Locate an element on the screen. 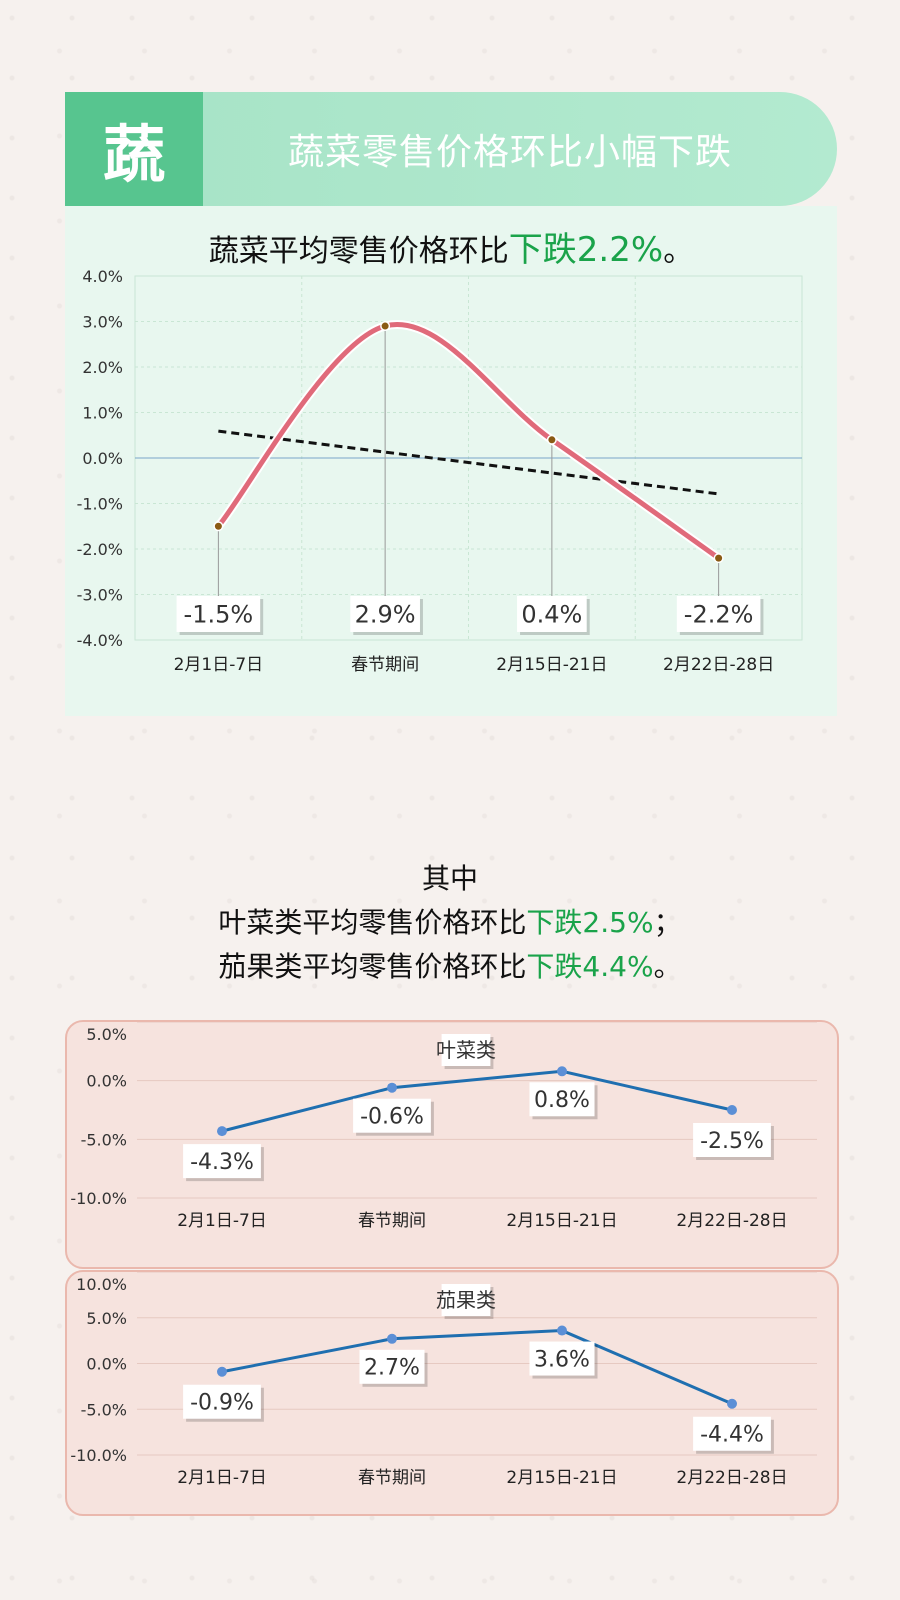 Image resolution: width=900 pixels, height=1600 pixels. data-label: -2.2% is located at coordinates (719, 615).